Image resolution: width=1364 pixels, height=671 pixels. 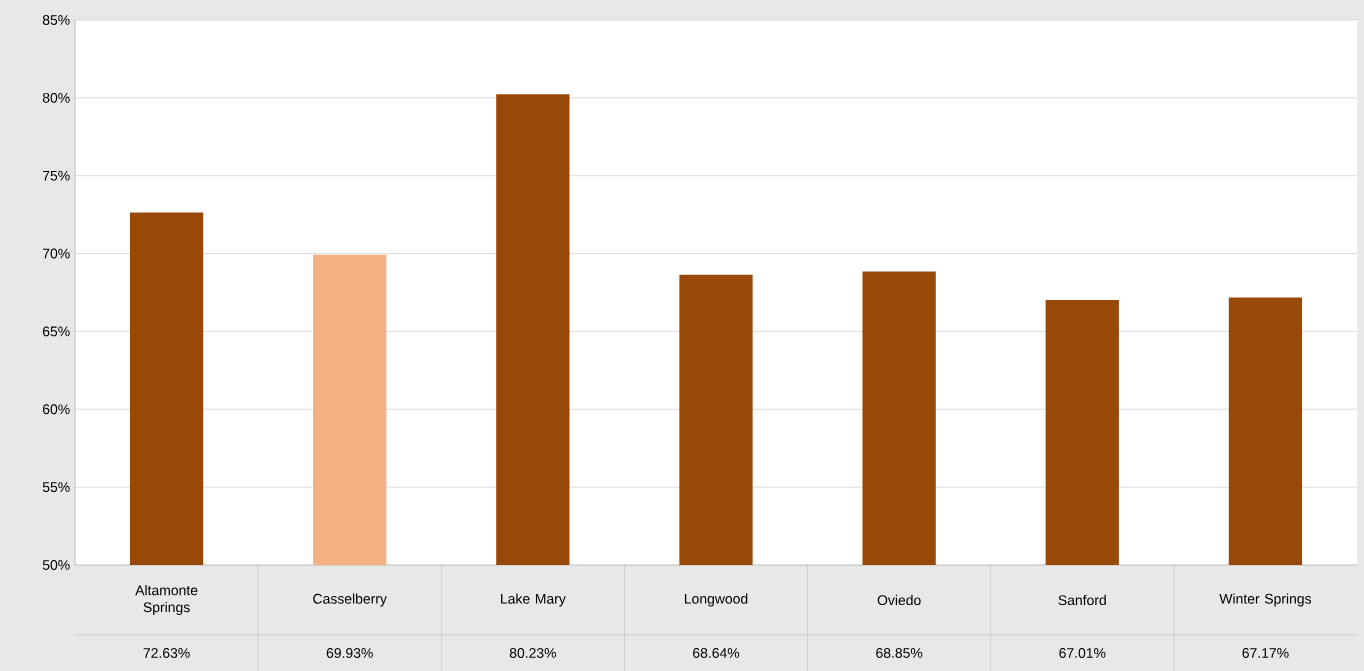 What do you see at coordinates (56, 564) in the screenshot?
I see `y-tick-label: 50%` at bounding box center [56, 564].